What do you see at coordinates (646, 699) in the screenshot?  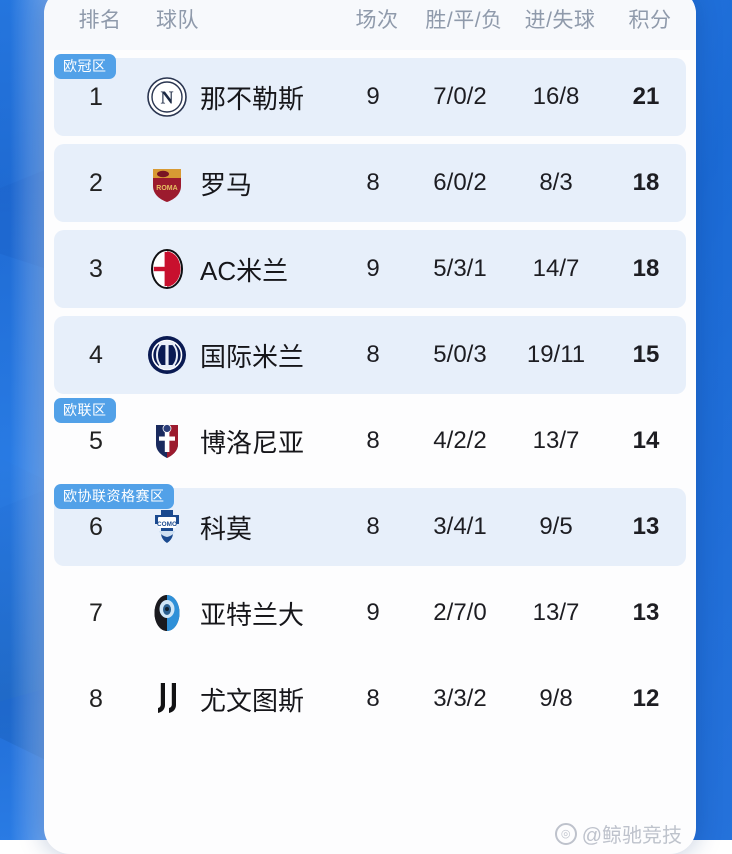 I see `cell-points: 12` at bounding box center [646, 699].